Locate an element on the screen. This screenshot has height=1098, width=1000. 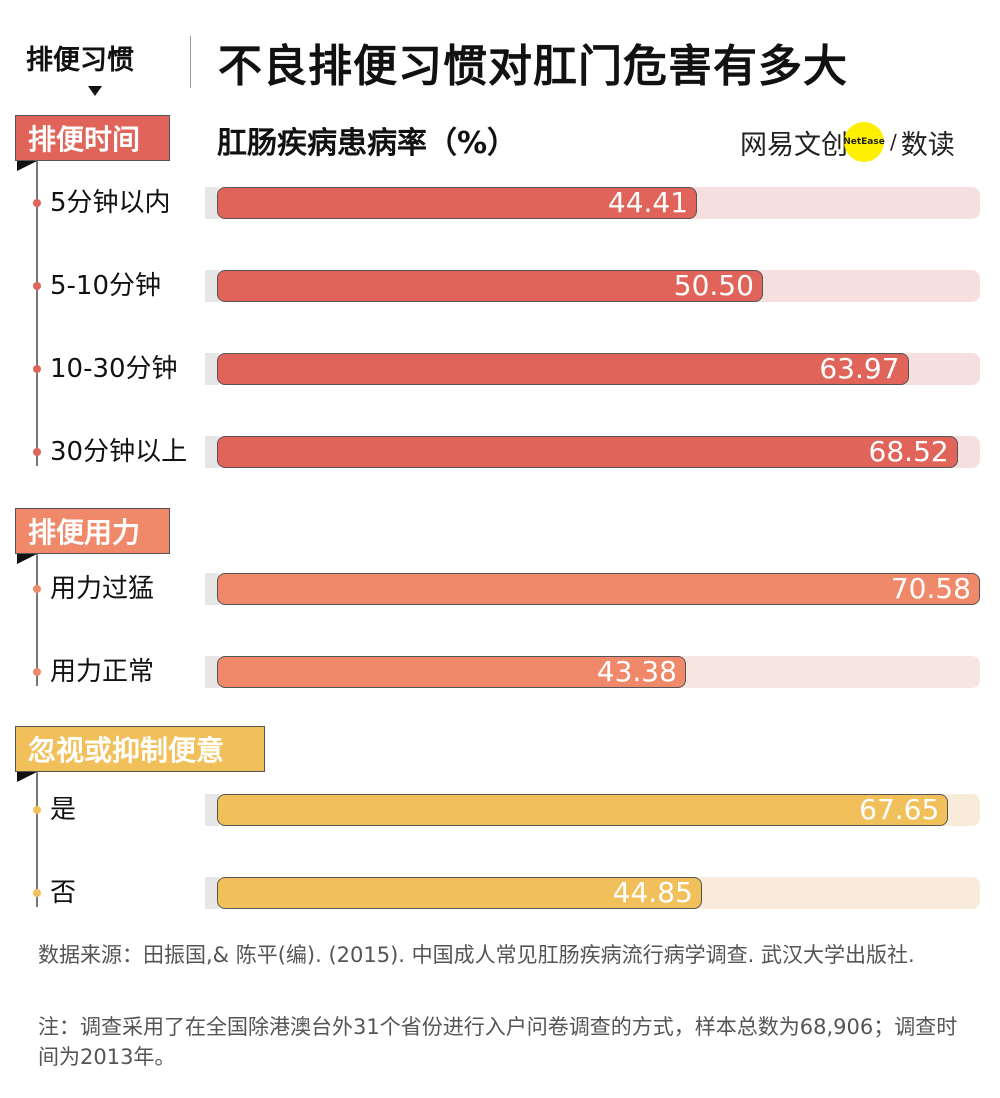
bar: 67.65 is located at coordinates (583, 810).